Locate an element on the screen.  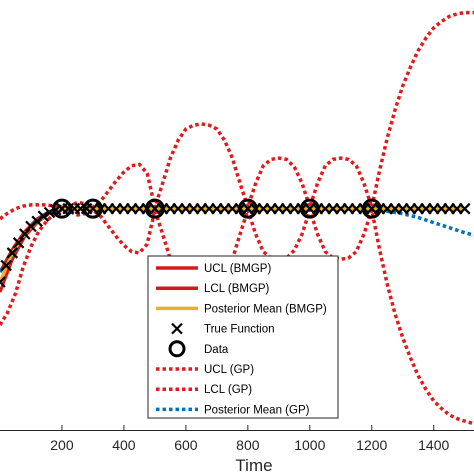
x-ticks: 200 400 600 800 1000 1200 1400 is located at coordinates (250, 439).